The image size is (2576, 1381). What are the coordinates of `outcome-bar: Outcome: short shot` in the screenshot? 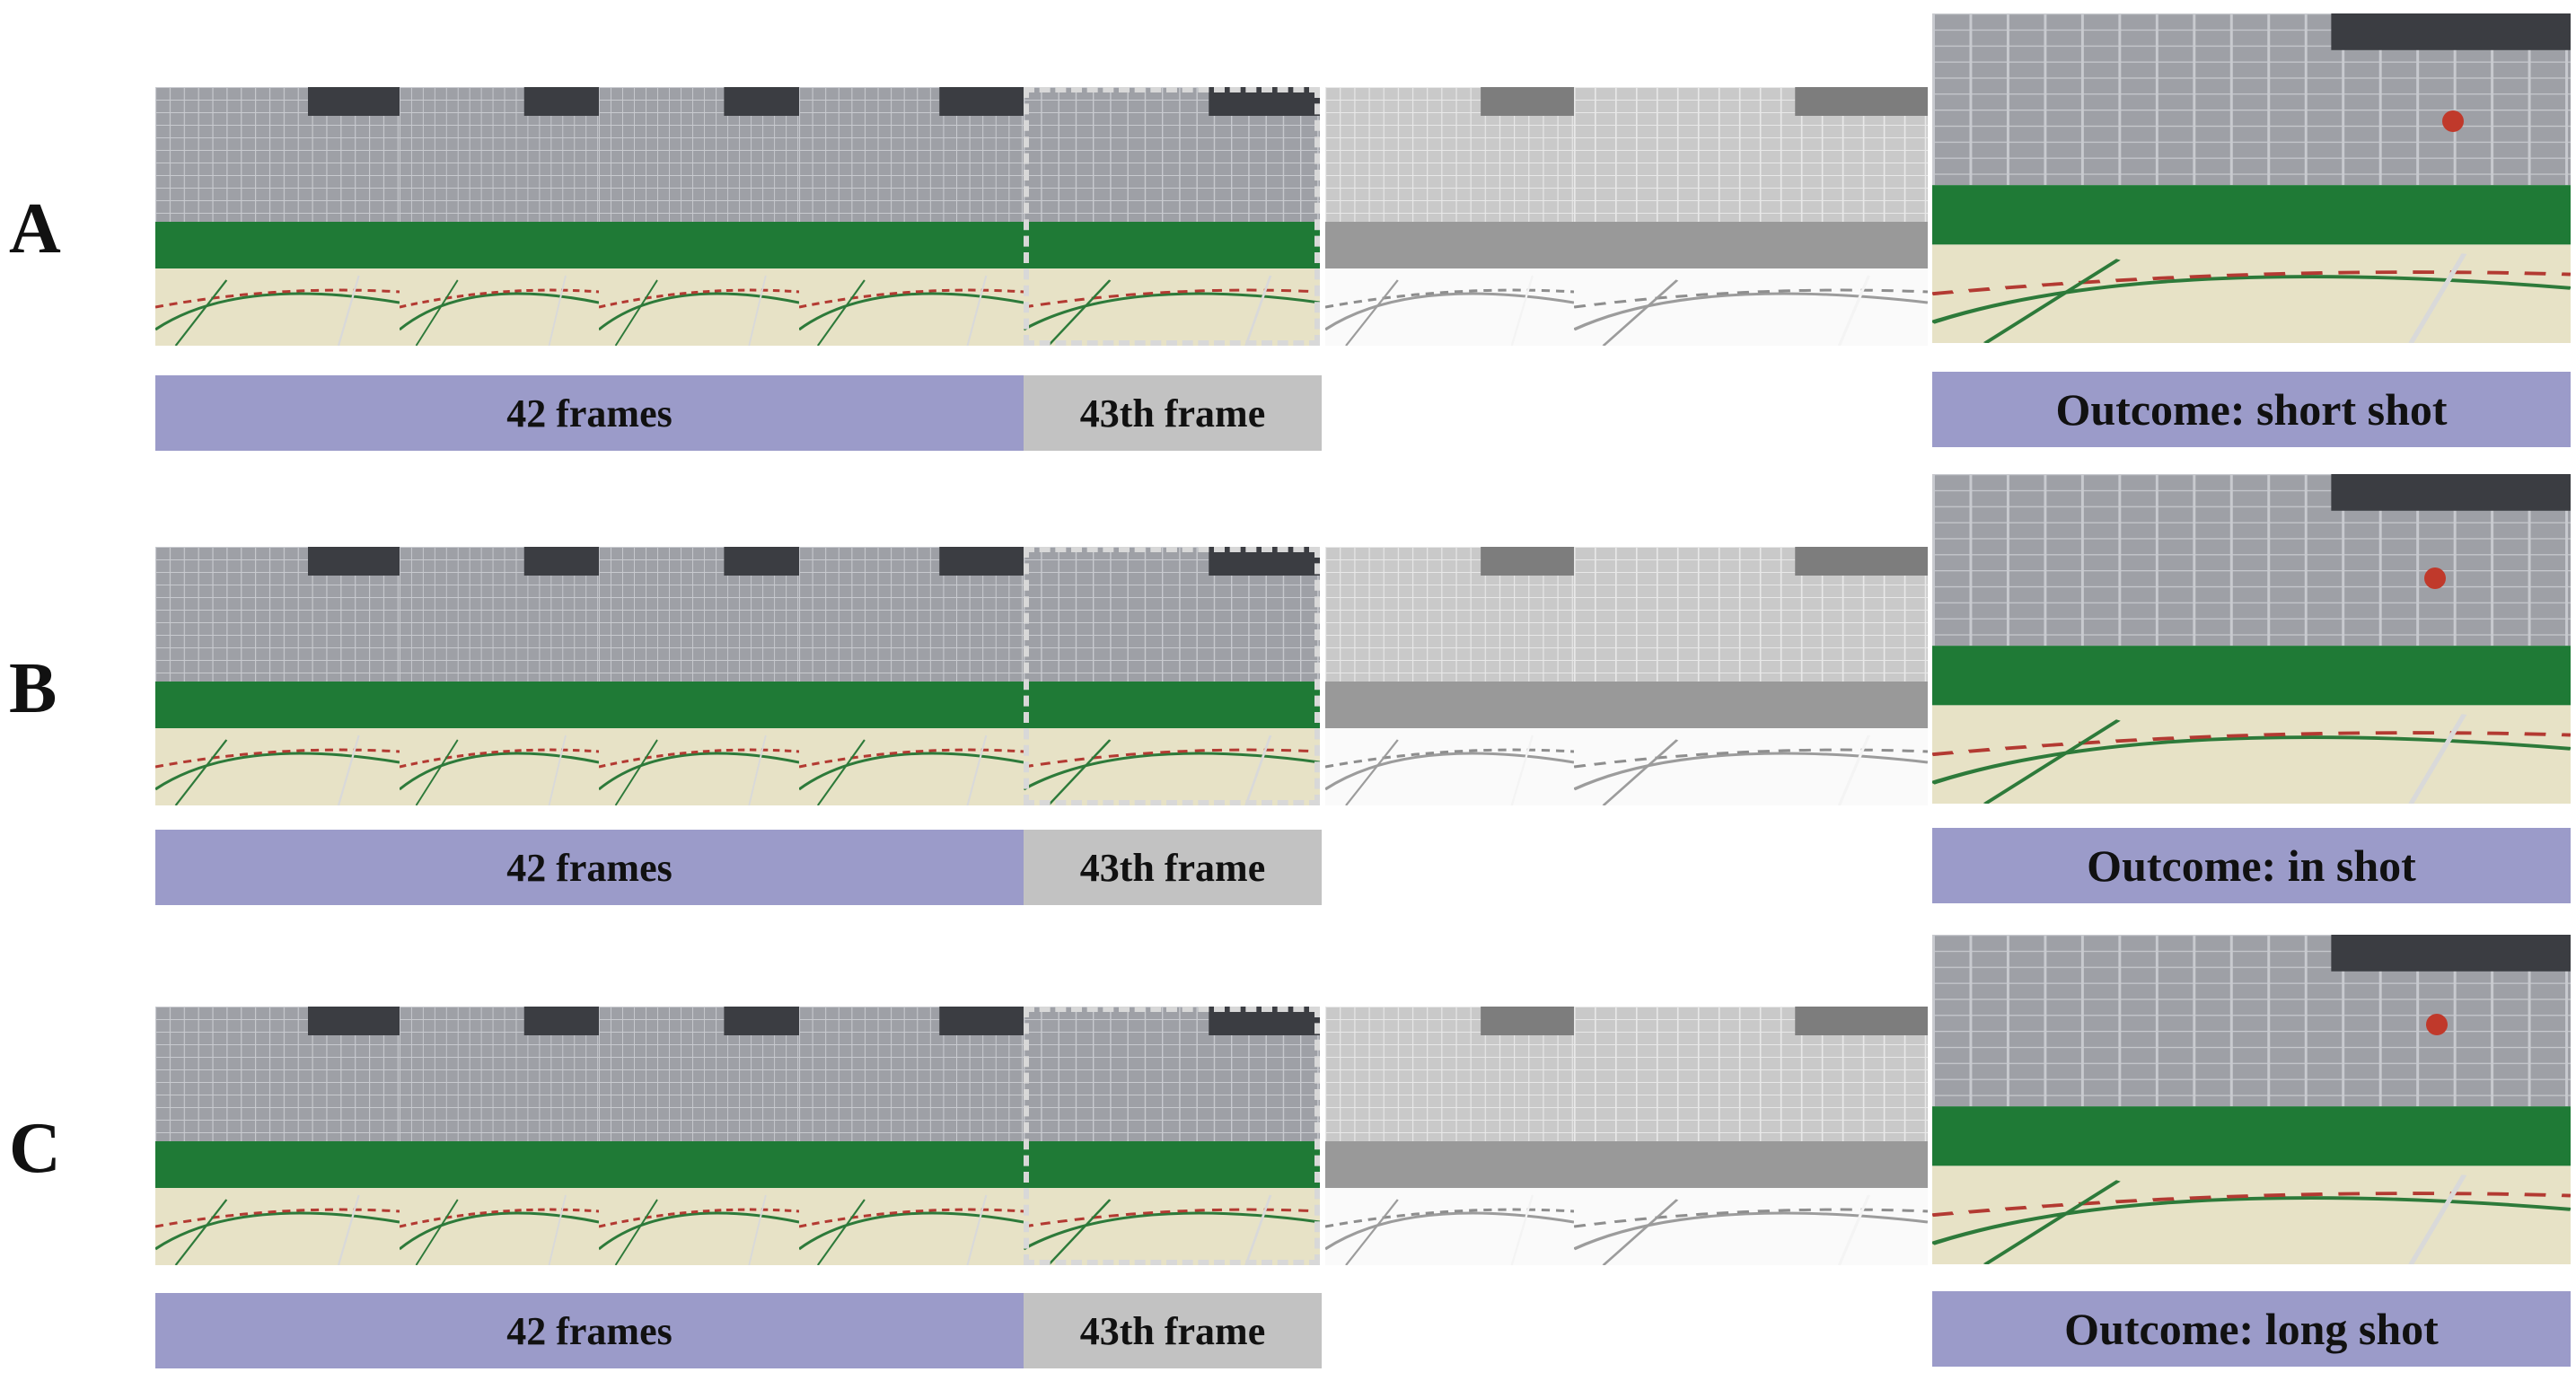 It's located at (2252, 409).